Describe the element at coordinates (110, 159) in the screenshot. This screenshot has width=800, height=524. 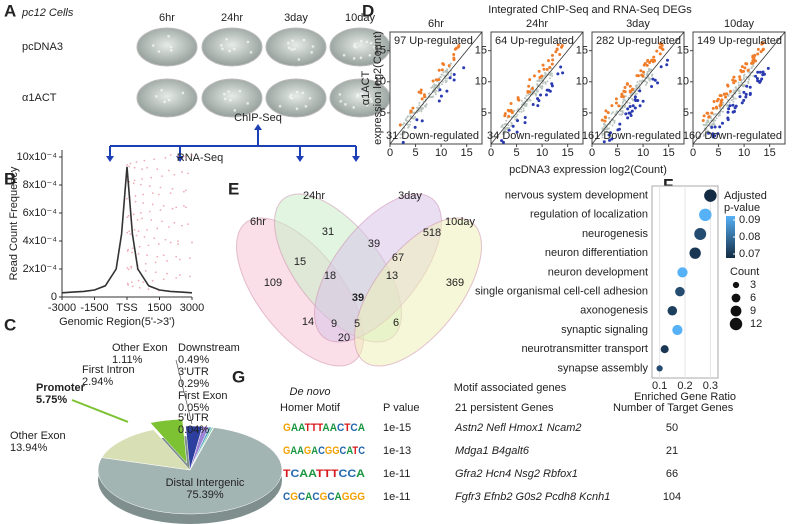
I see `arrow-head` at that location.